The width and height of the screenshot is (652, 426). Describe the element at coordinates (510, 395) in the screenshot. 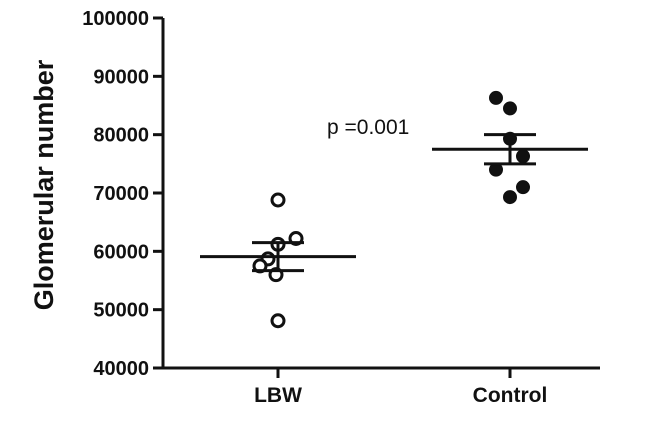

I see `x-tick-label-control: Control` at that location.